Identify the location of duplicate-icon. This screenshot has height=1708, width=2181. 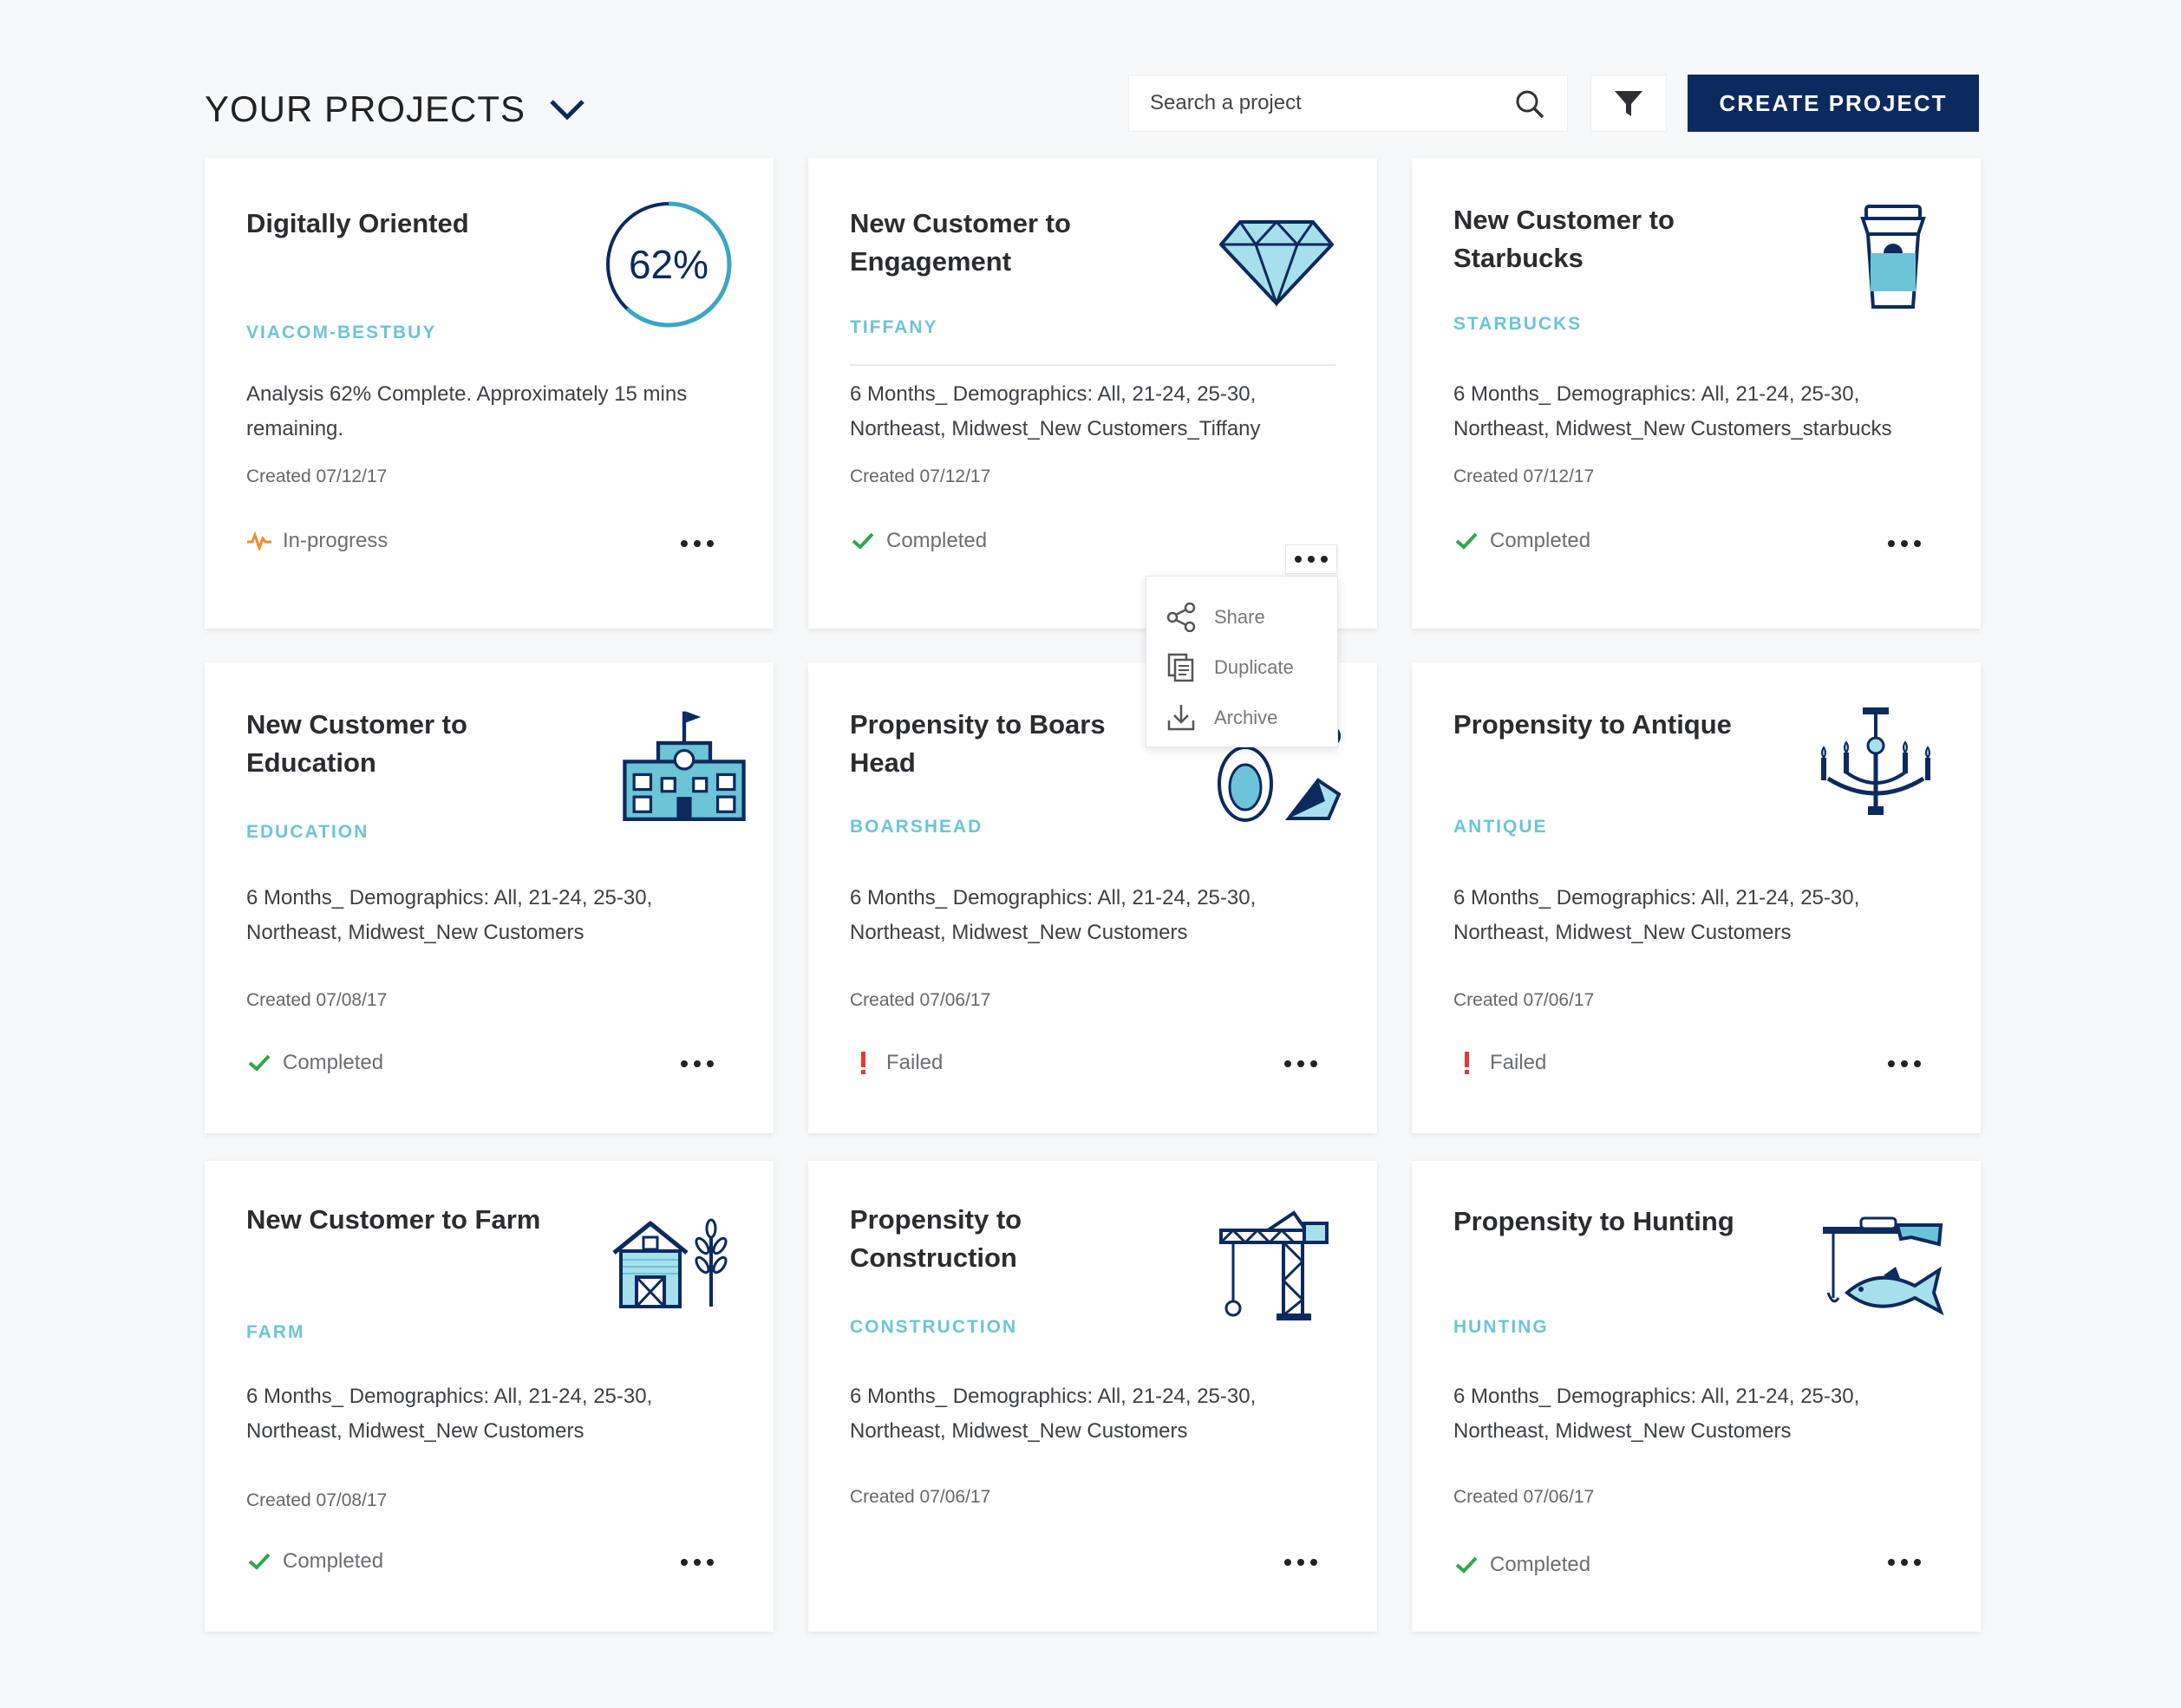
(1180, 667).